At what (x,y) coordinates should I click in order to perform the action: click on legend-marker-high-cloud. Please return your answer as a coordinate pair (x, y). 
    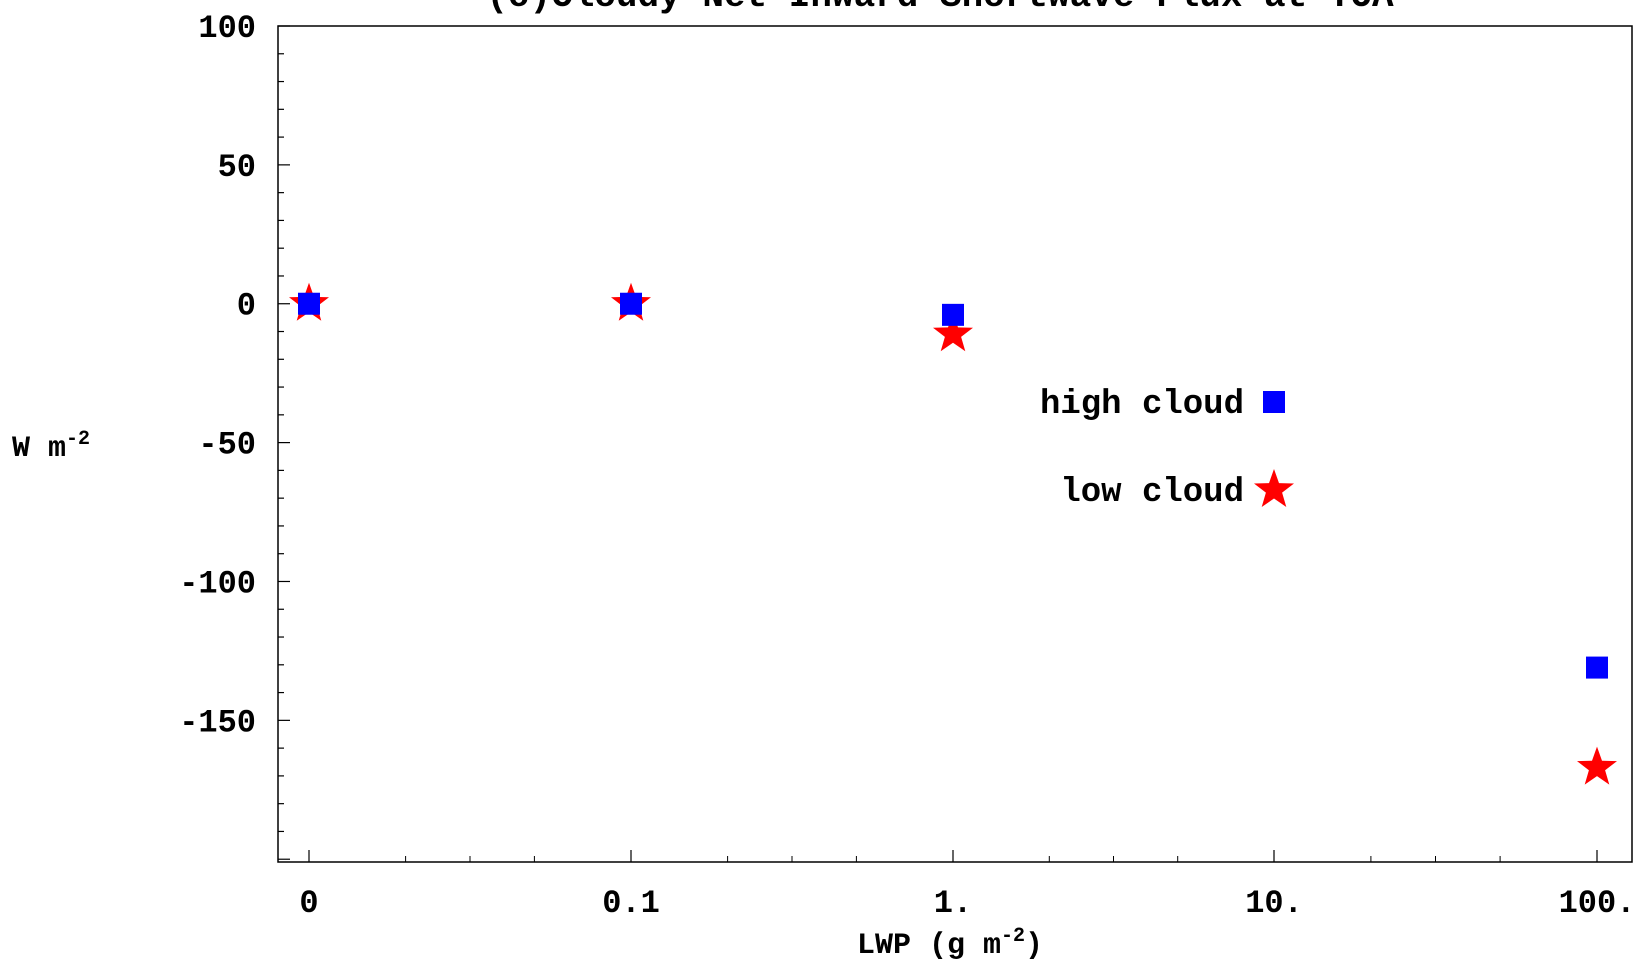
    Looking at the image, I should click on (1274, 402).